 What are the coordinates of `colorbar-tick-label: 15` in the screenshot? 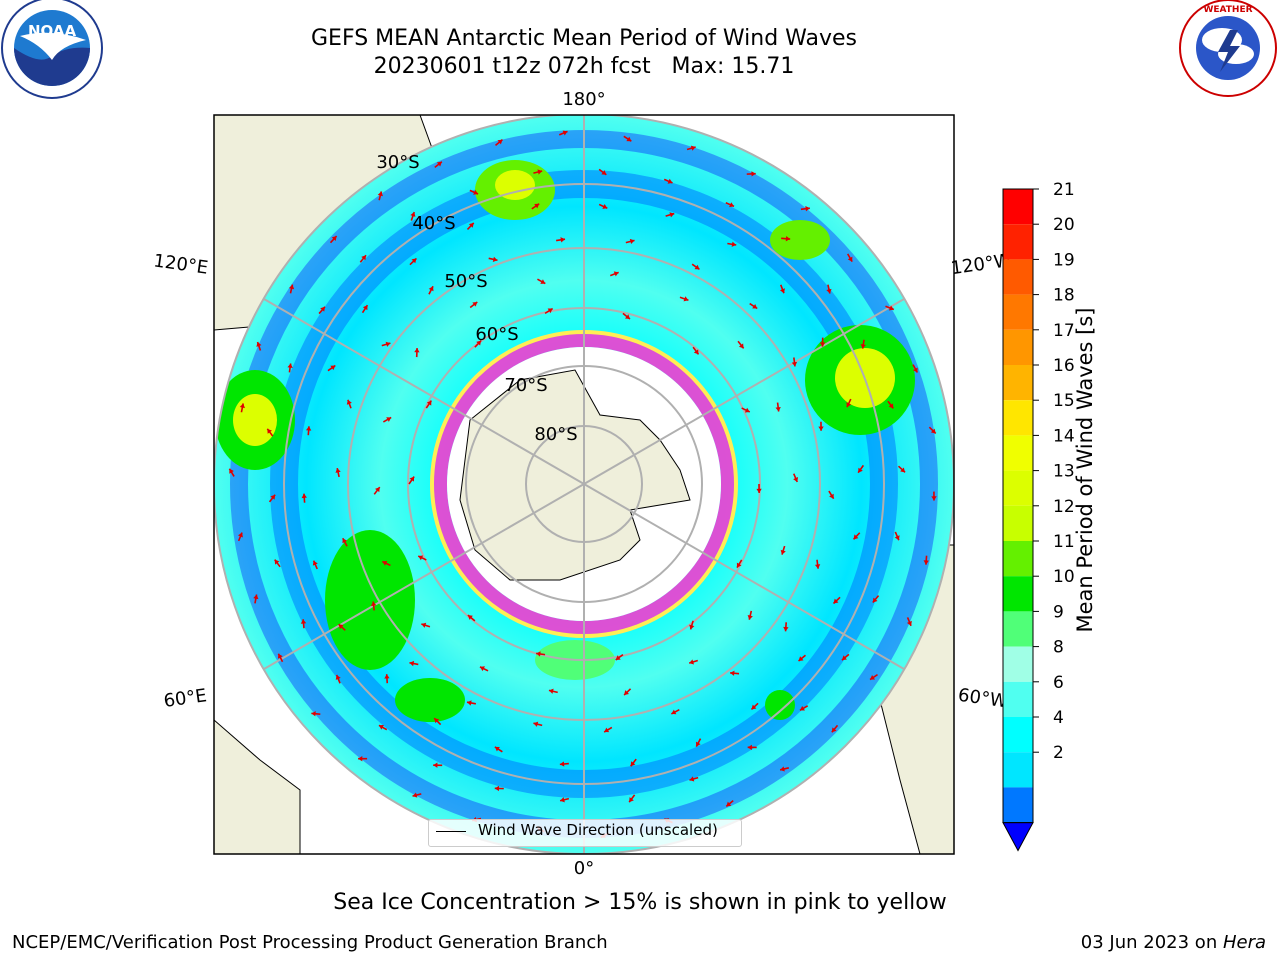 It's located at (1064, 401).